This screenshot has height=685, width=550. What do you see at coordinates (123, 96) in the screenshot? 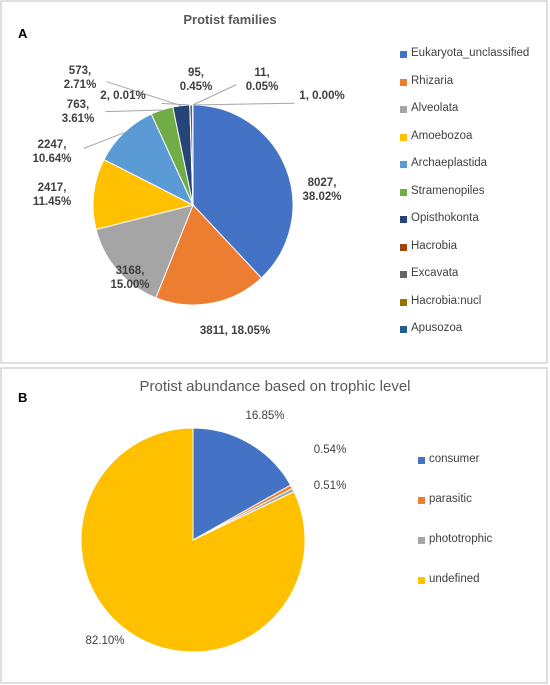
I see `data-label: 2, 0.01%` at bounding box center [123, 96].